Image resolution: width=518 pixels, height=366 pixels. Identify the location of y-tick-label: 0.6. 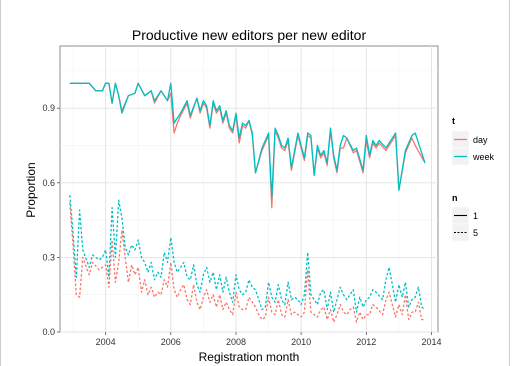
(48, 183).